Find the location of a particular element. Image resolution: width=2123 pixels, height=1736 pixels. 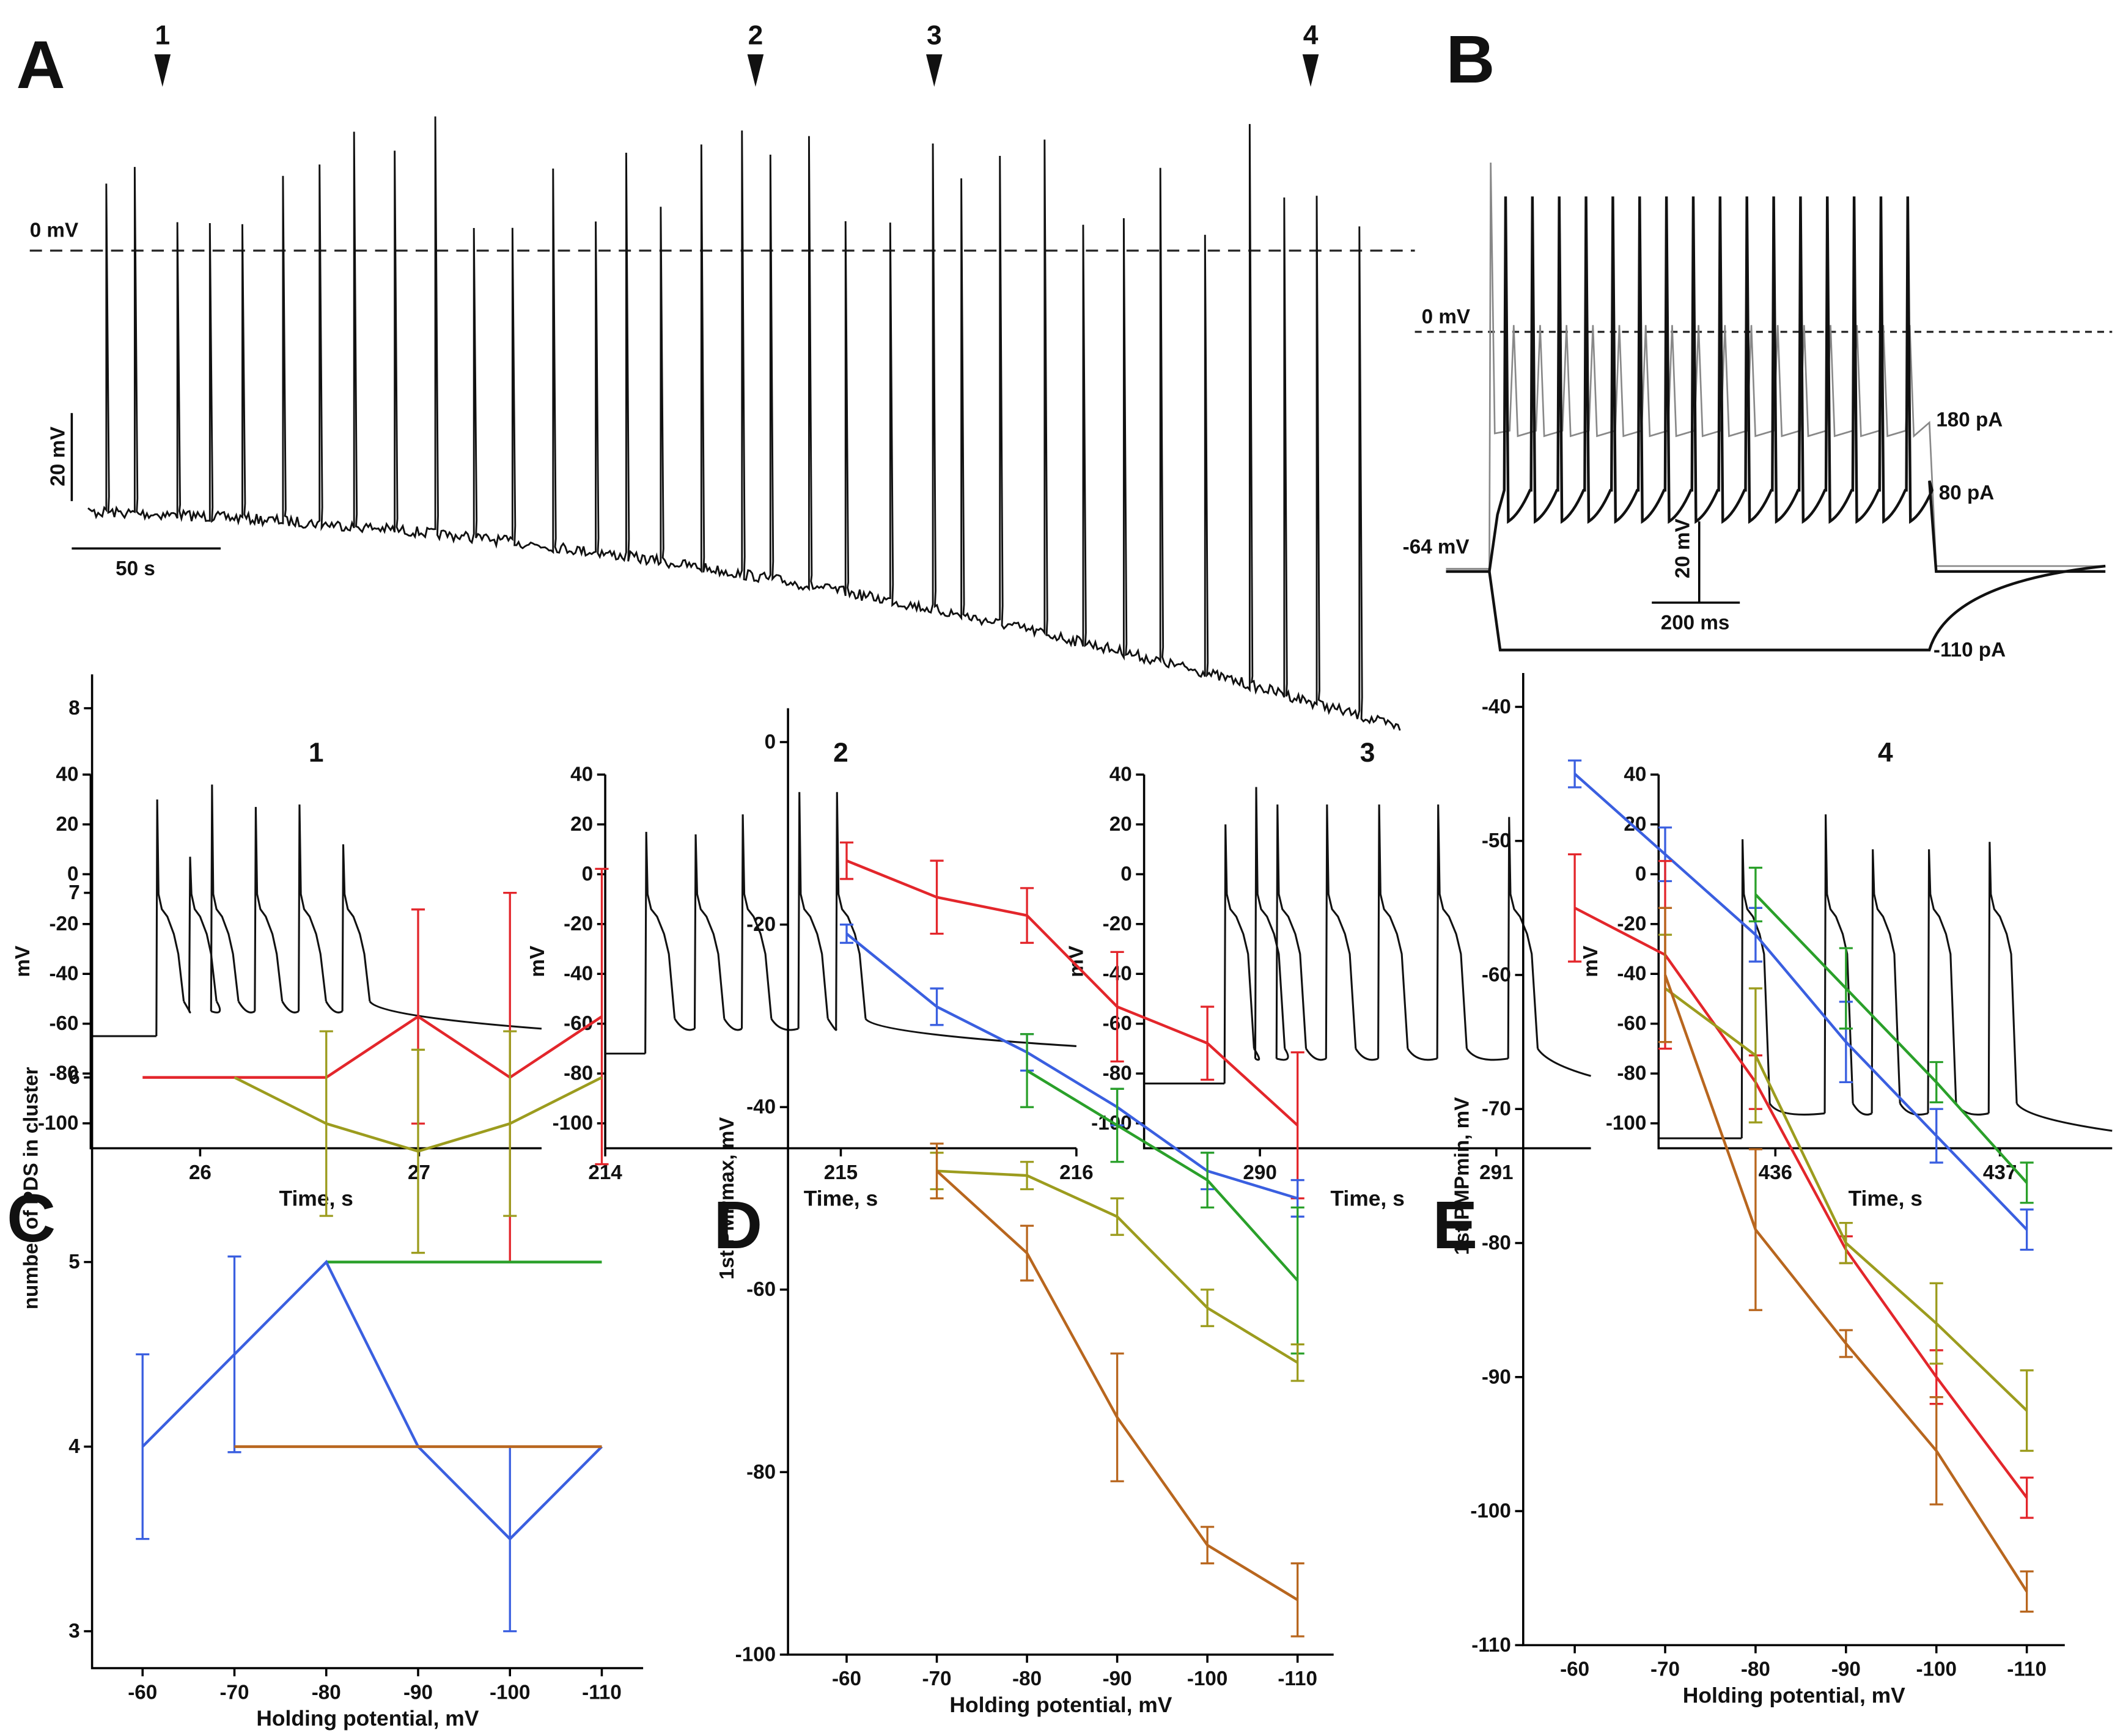

y-axis-label: 1st PMPmax, mV is located at coordinates (727, 1198).